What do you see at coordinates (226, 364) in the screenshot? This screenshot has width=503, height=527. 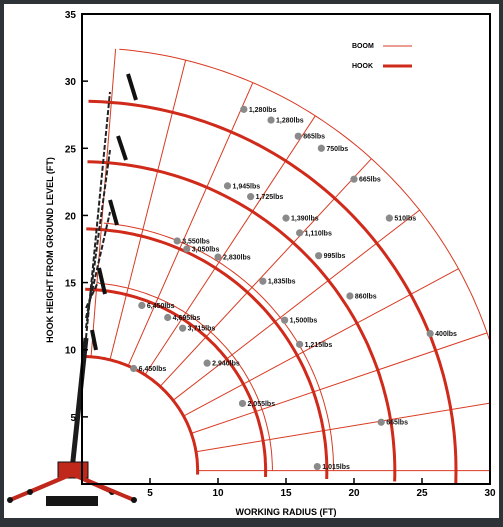 I see `load-label-4: 2,940lbs` at bounding box center [226, 364].